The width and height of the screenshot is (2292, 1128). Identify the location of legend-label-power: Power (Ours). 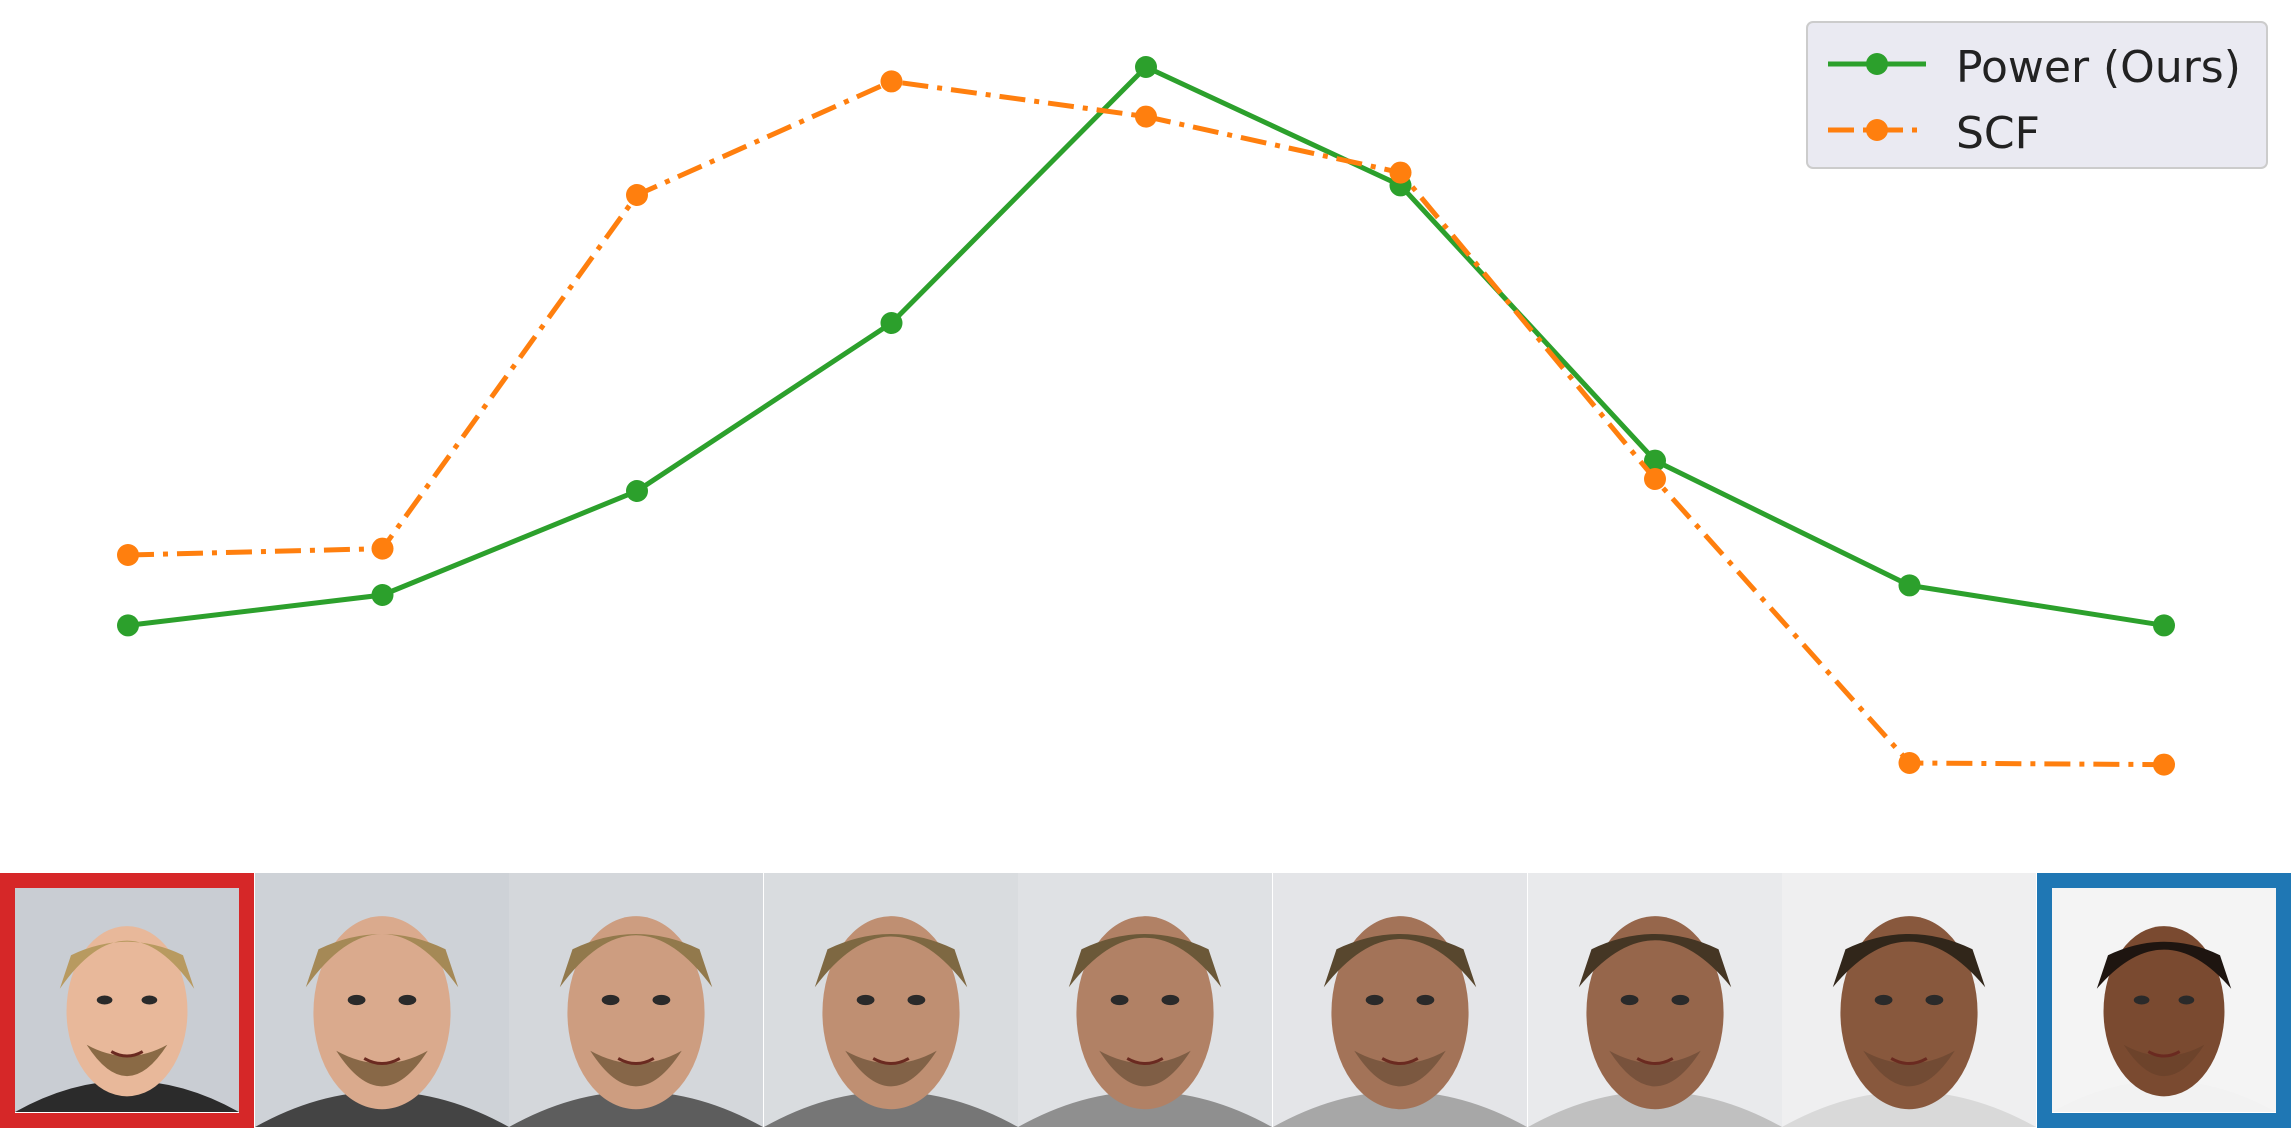
(2098, 67).